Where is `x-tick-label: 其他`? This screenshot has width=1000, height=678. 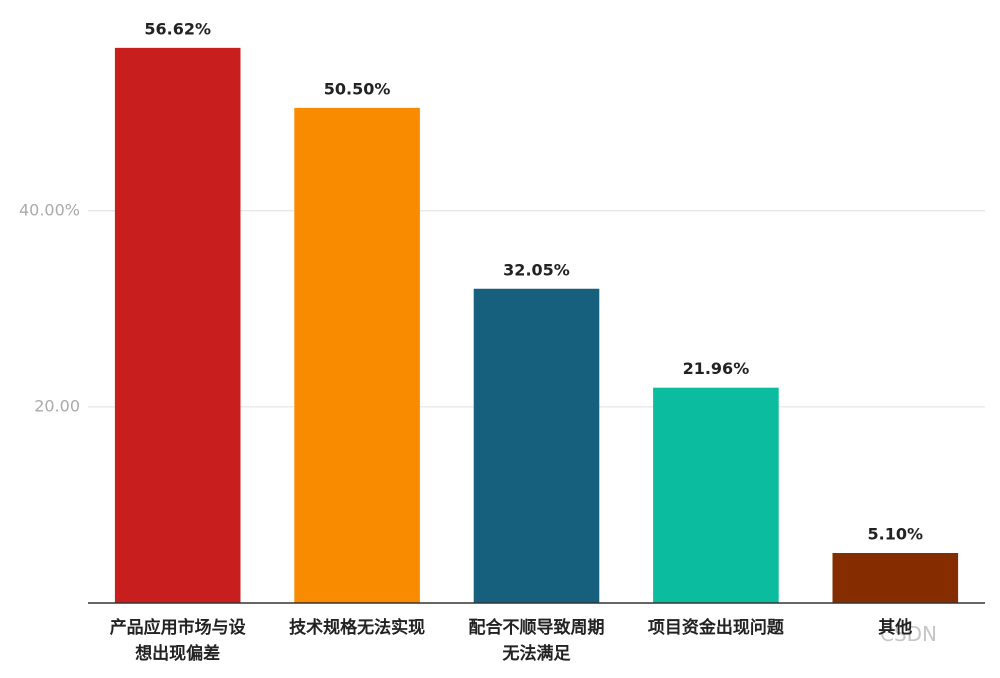 x-tick-label: 其他 is located at coordinates (895, 628).